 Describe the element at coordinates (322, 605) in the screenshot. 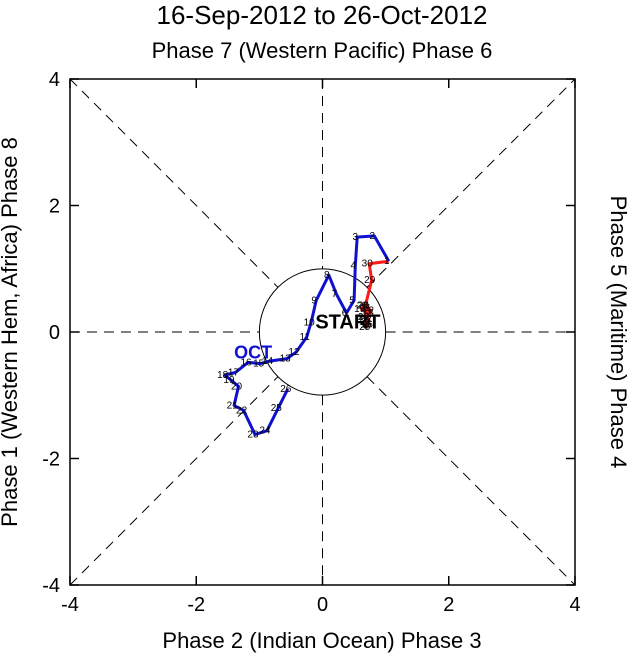

I see `x-tick-label: 0` at that location.